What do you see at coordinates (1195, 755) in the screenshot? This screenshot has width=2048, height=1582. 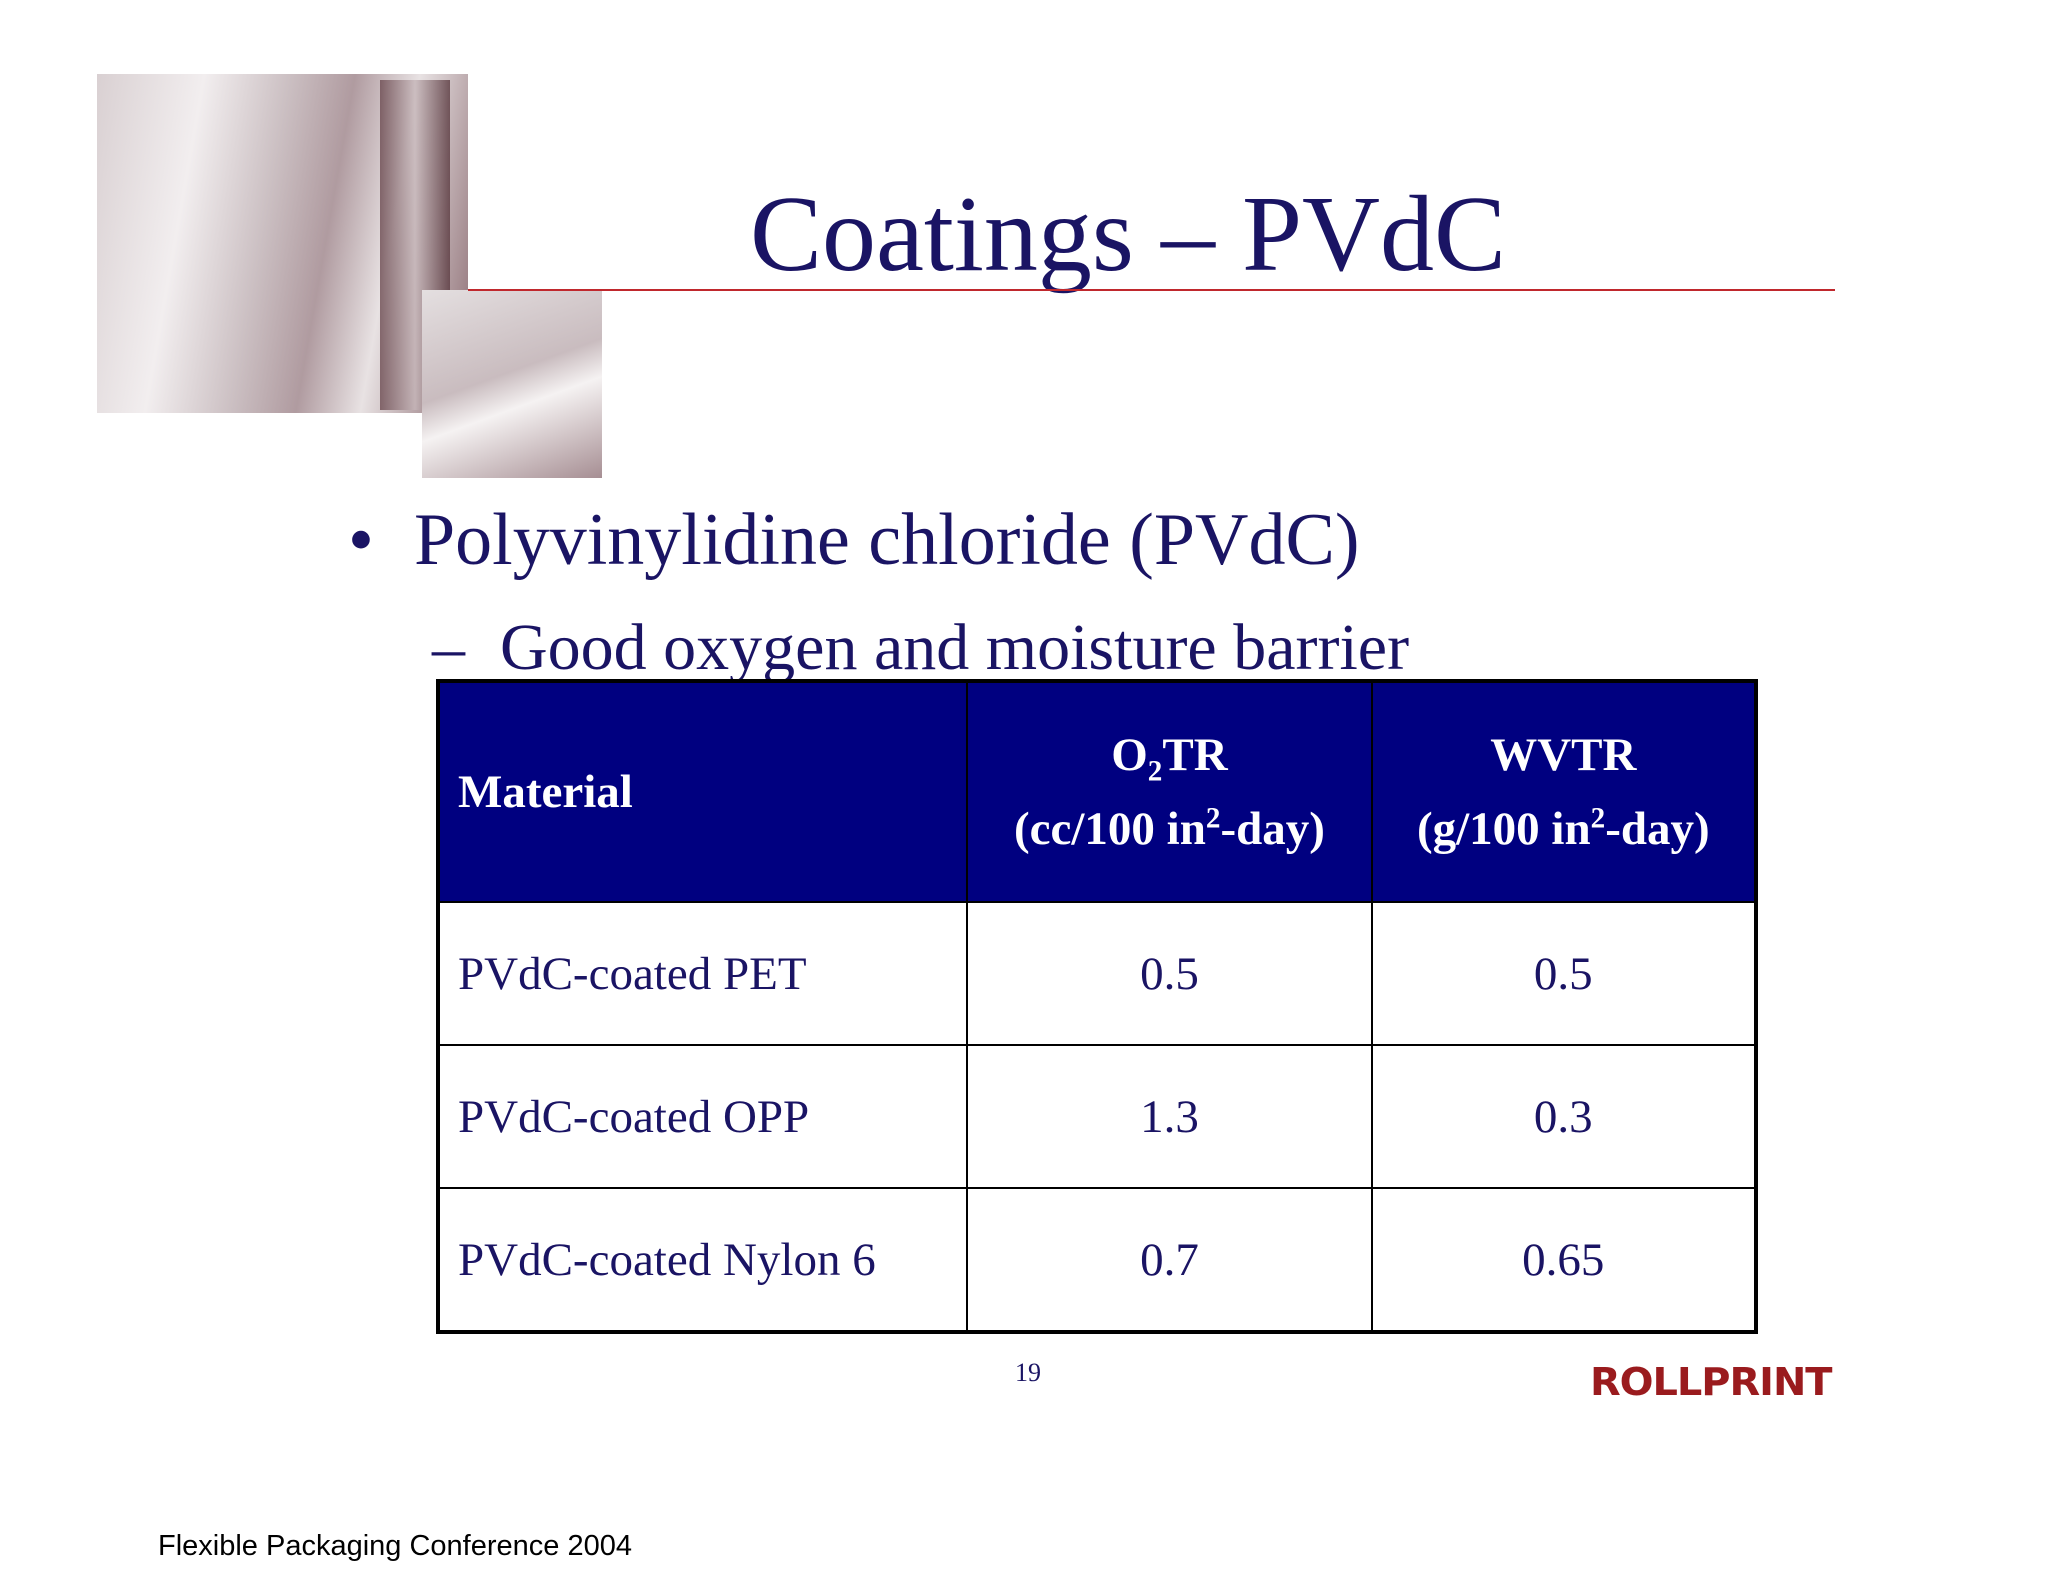 I see `header-text: TR` at bounding box center [1195, 755].